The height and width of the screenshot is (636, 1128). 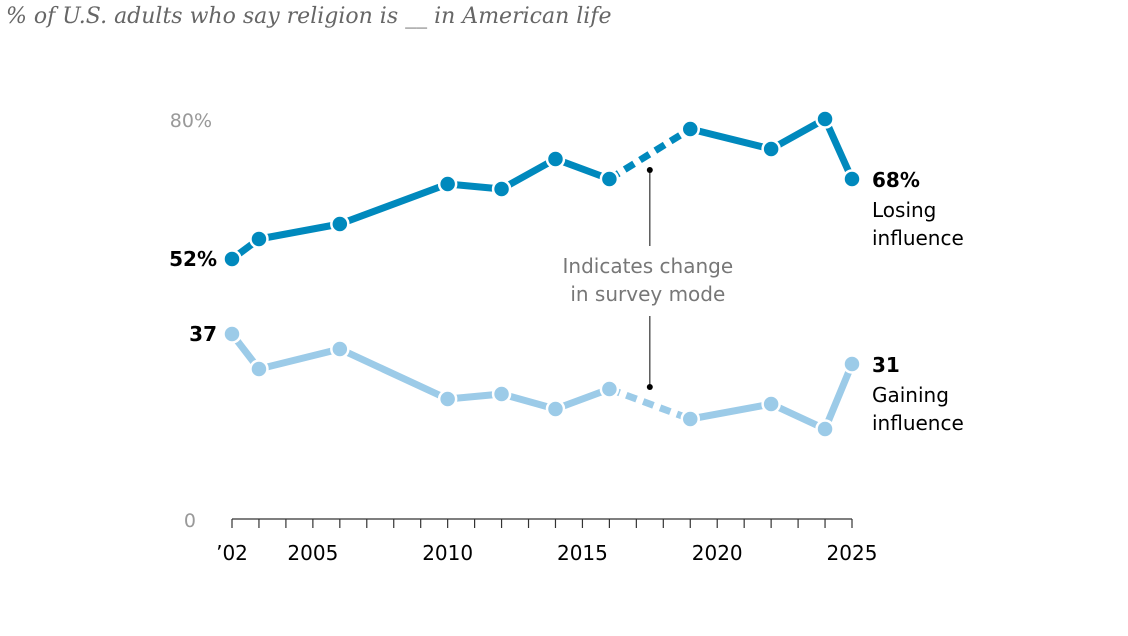 I want to click on series-end-label: 68%, so click(x=896, y=180).